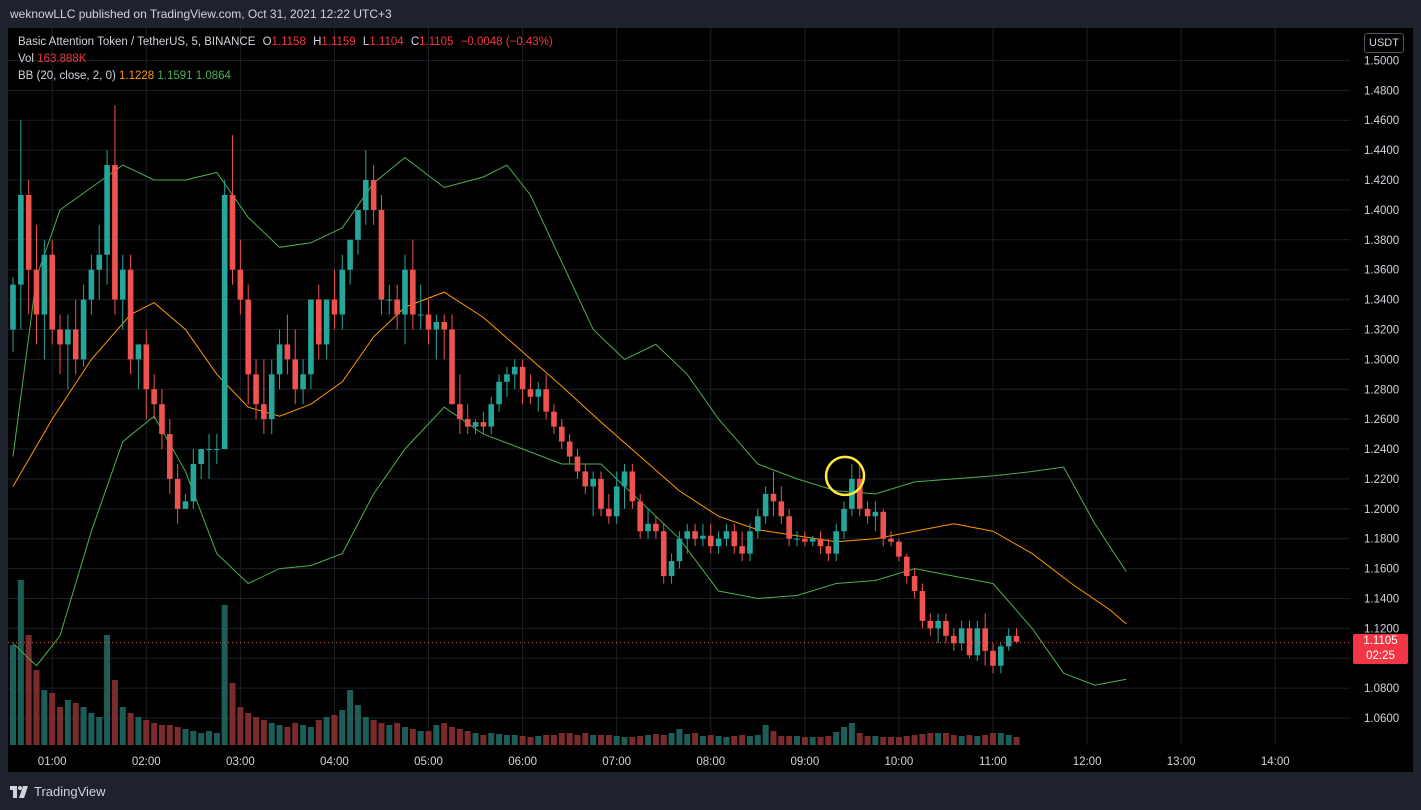 The width and height of the screenshot is (1421, 810). What do you see at coordinates (1381, 61) in the screenshot?
I see `y-tick-label: 1.5000` at bounding box center [1381, 61].